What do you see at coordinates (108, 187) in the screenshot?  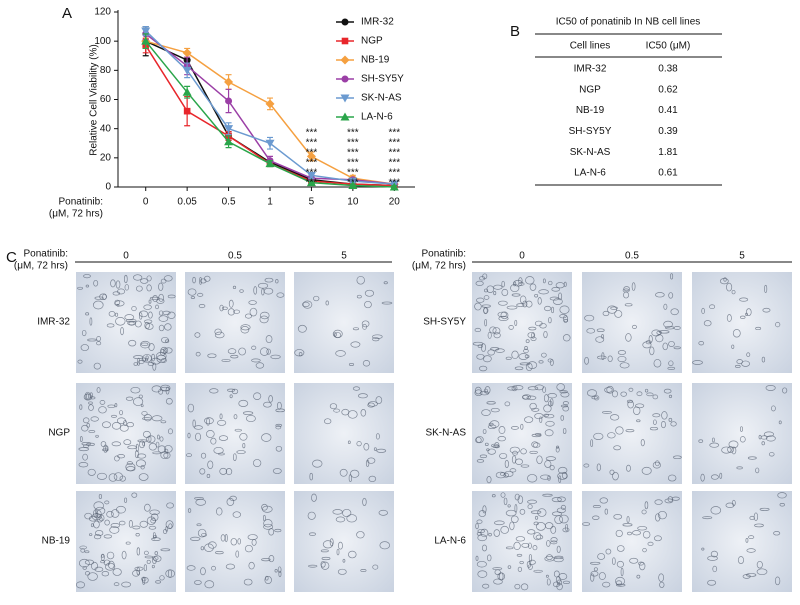 I see `y-tick-label: 0` at bounding box center [108, 187].